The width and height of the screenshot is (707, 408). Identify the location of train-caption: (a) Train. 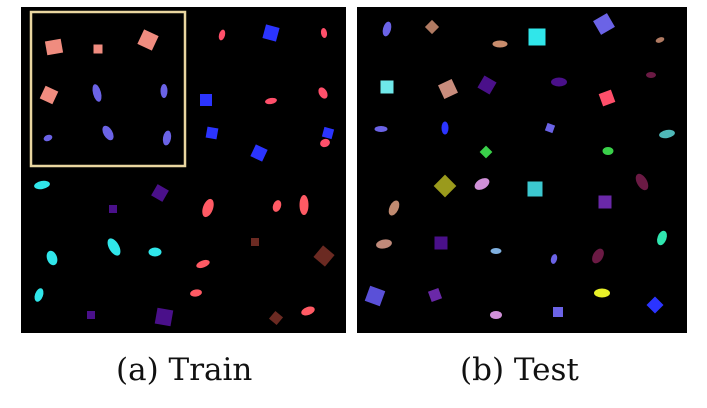
(184, 370).